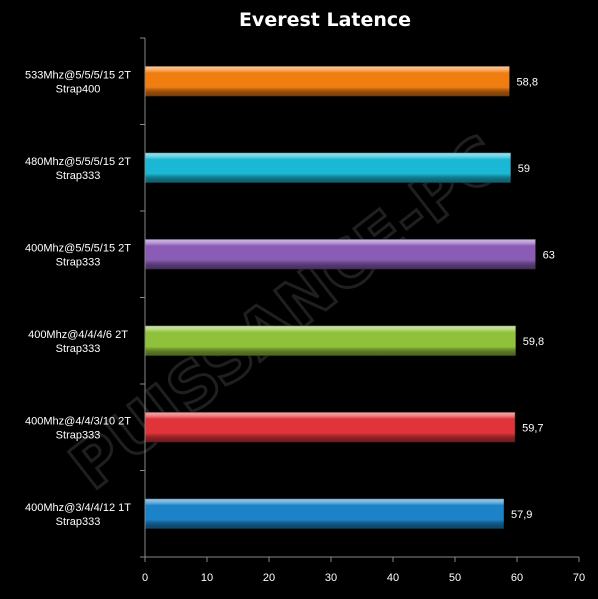 This screenshot has width=598, height=599. Describe the element at coordinates (78, 162) in the screenshot. I see `category-label: 480Mhz@5/5/5/15 2T` at that location.